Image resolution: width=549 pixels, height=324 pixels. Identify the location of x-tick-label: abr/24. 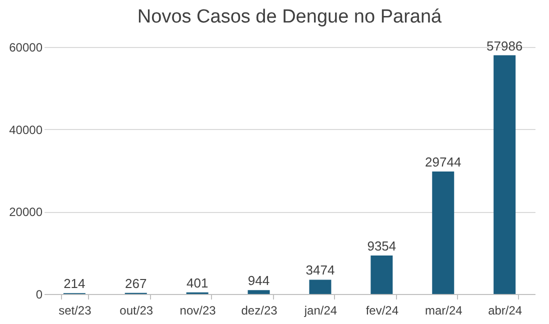
(505, 311).